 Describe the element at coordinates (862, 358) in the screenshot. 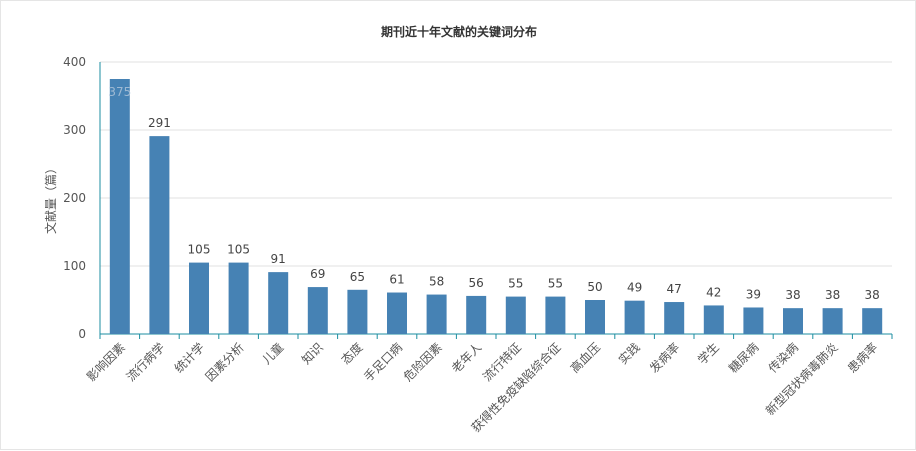

I see `x-tick-label: 患病率` at that location.